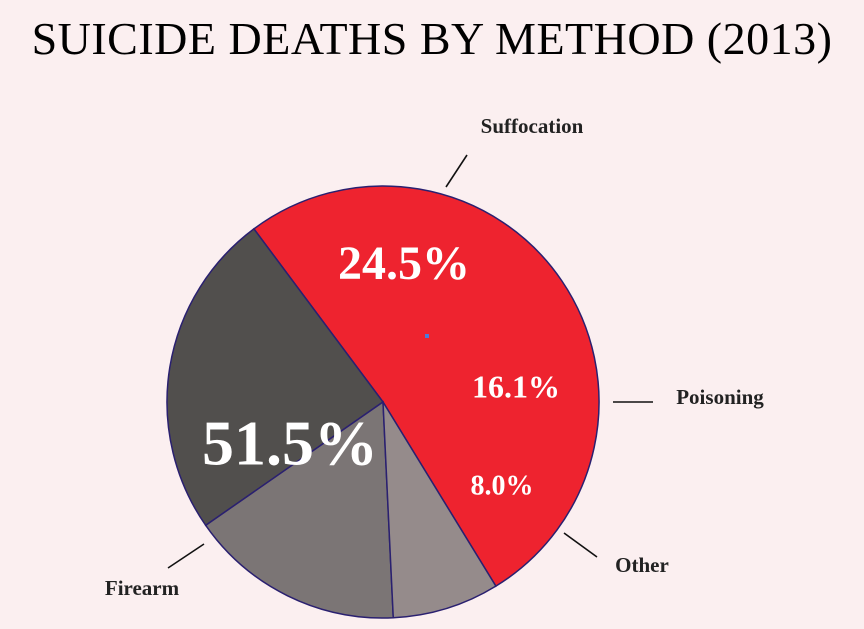 This screenshot has height=629, width=864. I want to click on leader-line-other, so click(580, 545).